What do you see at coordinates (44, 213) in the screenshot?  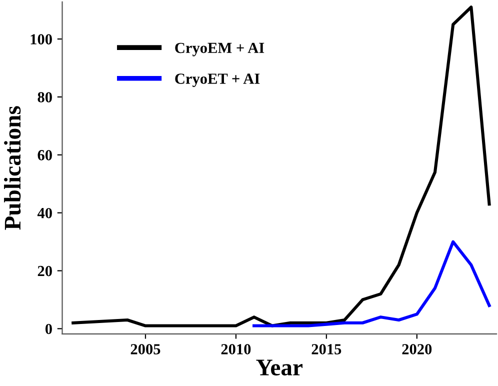 I see `y-tick-label: 40` at bounding box center [44, 213].